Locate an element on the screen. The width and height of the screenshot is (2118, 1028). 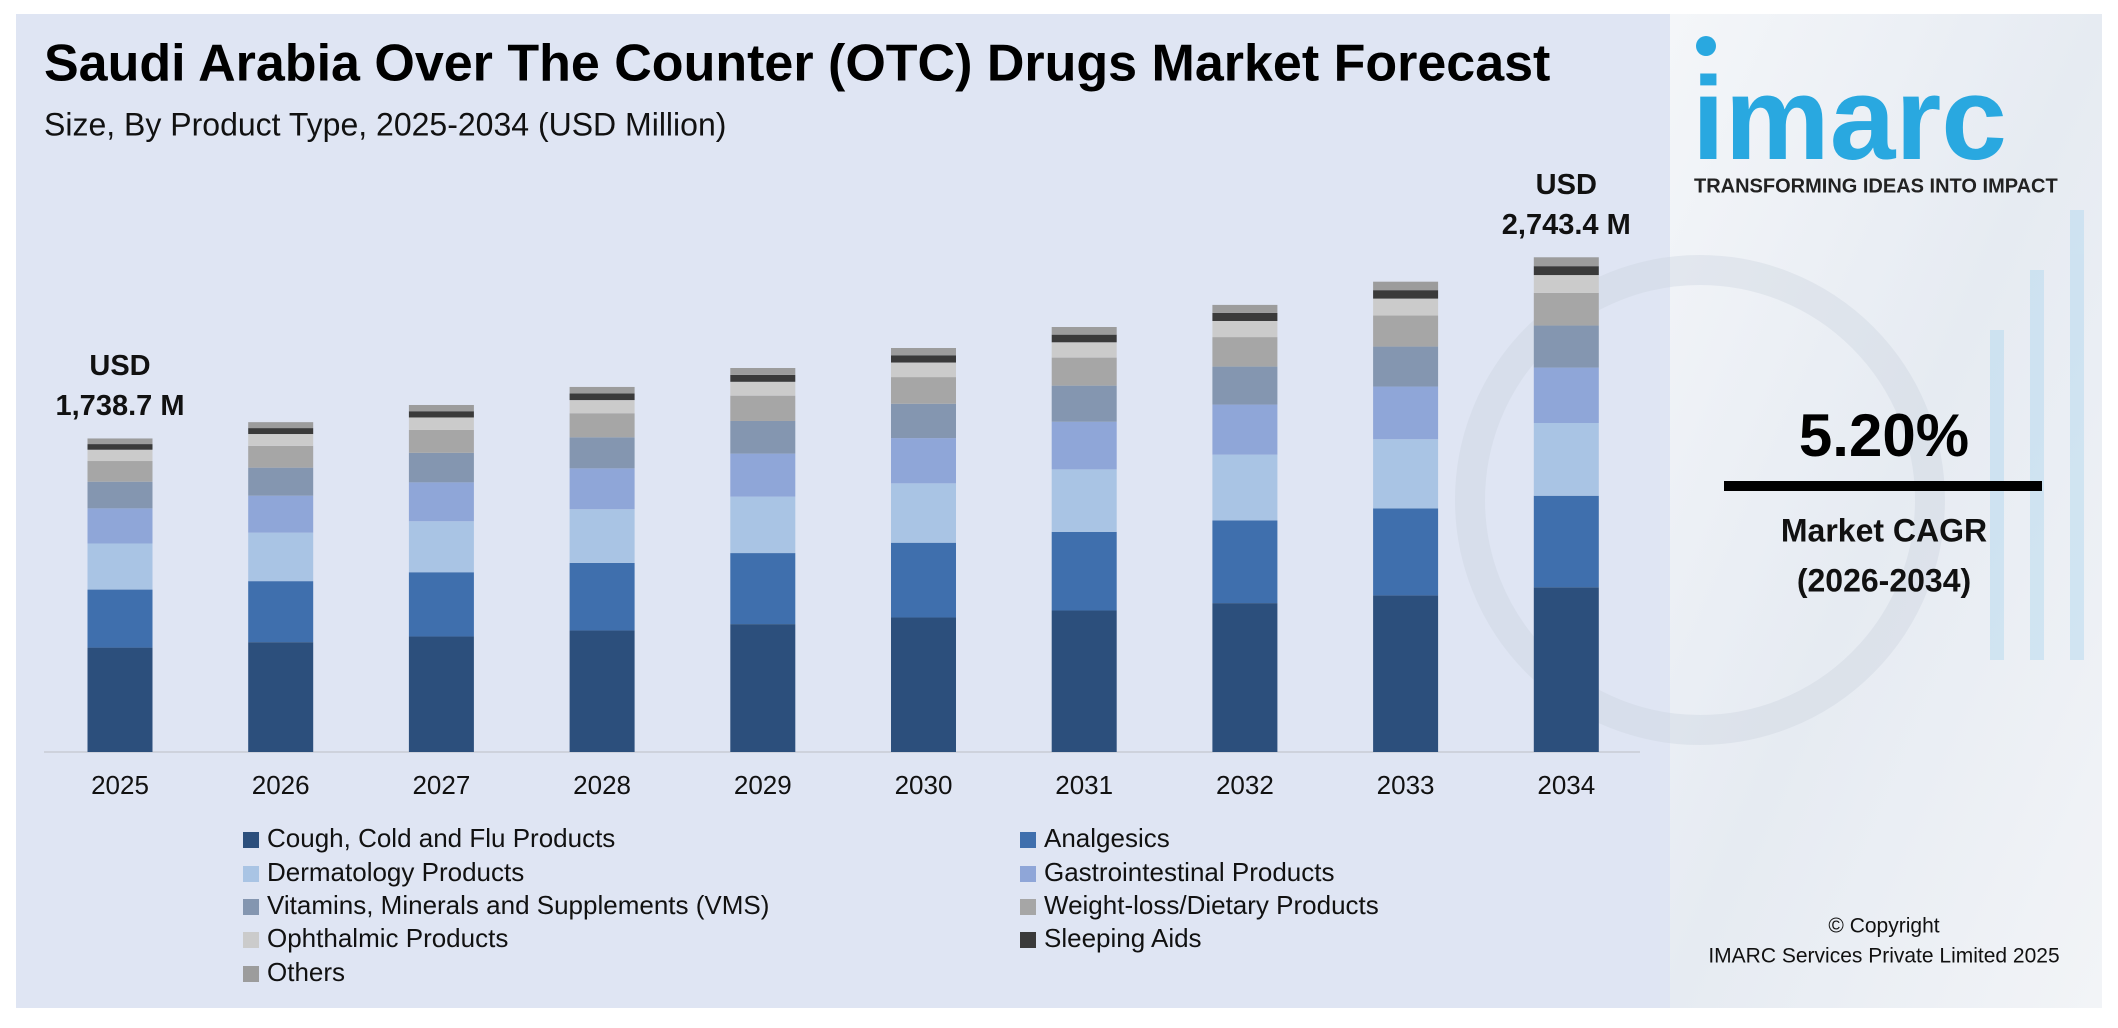
x-tick-label: 2031 is located at coordinates (1084, 785).